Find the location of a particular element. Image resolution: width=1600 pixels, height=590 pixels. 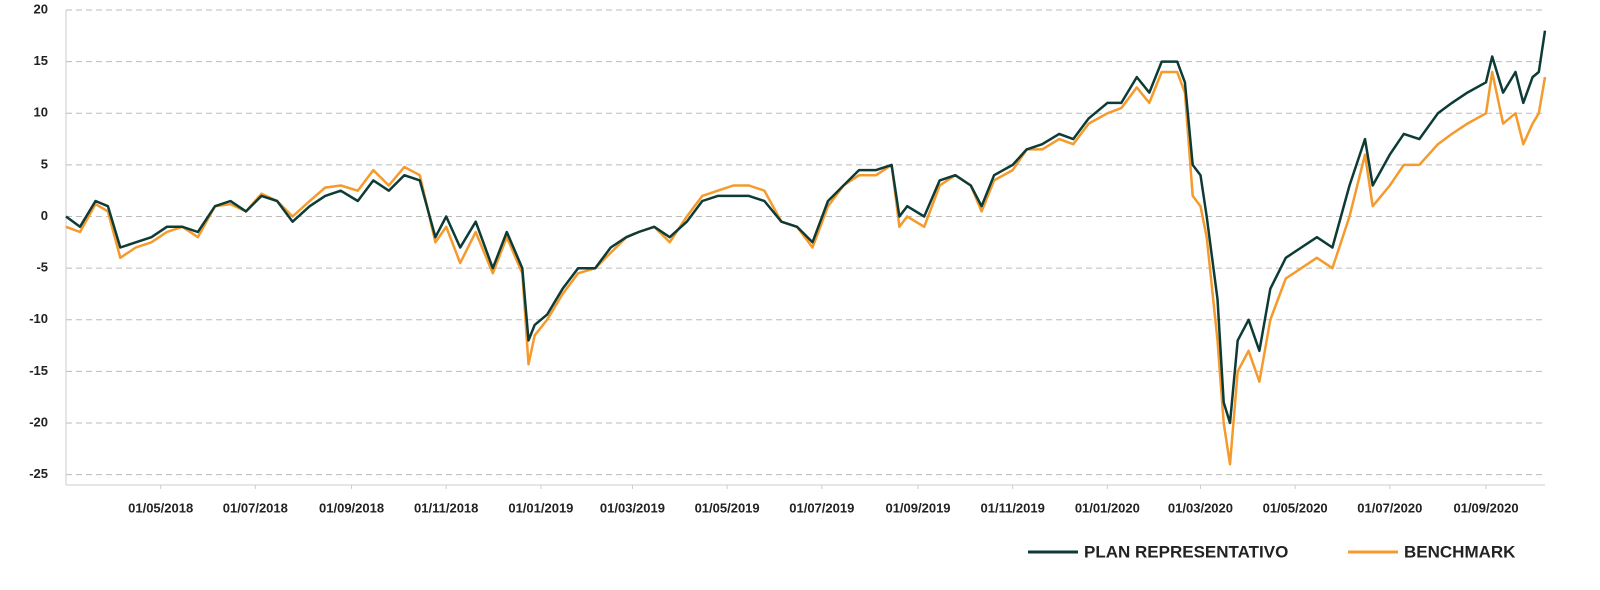

y-tick-label: 10 is located at coordinates (41, 112).